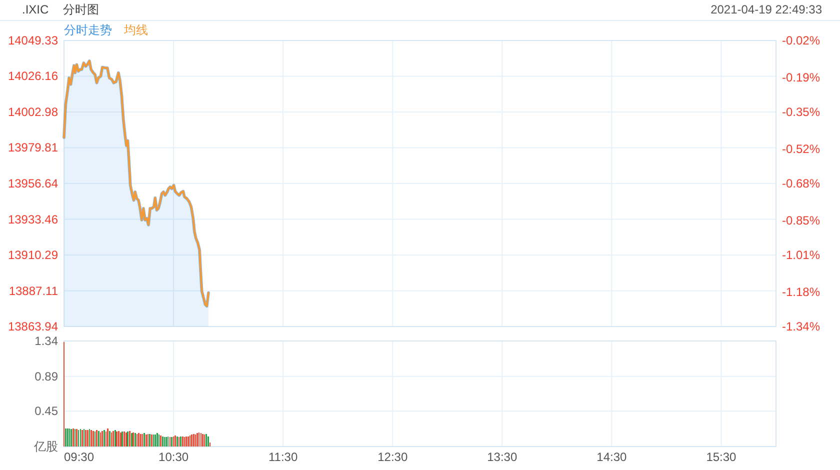  Describe the element at coordinates (33, 183) in the screenshot. I see `y-tick-label: 13956.64` at that location.